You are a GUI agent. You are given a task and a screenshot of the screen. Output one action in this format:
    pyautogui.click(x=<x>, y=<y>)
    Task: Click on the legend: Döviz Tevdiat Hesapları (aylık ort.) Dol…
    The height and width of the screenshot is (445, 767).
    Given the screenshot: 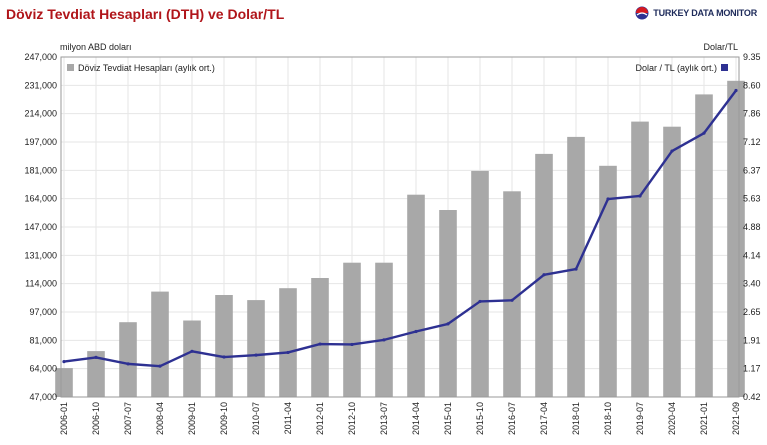 What is the action you would take?
    pyautogui.click(x=397, y=68)
    